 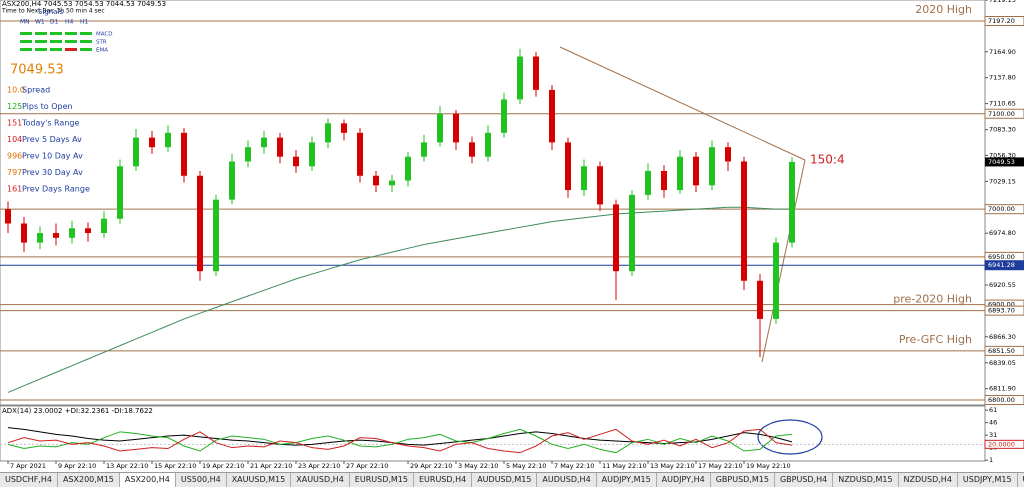 I want to click on x-tick-label: 23 Apr 22:10, so click(x=319, y=466).